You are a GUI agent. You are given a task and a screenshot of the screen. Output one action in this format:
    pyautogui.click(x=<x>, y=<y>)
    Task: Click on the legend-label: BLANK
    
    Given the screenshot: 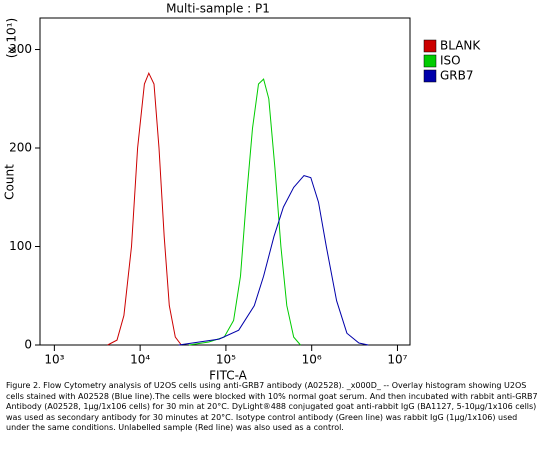 What is the action you would take?
    pyautogui.click(x=460, y=46)
    